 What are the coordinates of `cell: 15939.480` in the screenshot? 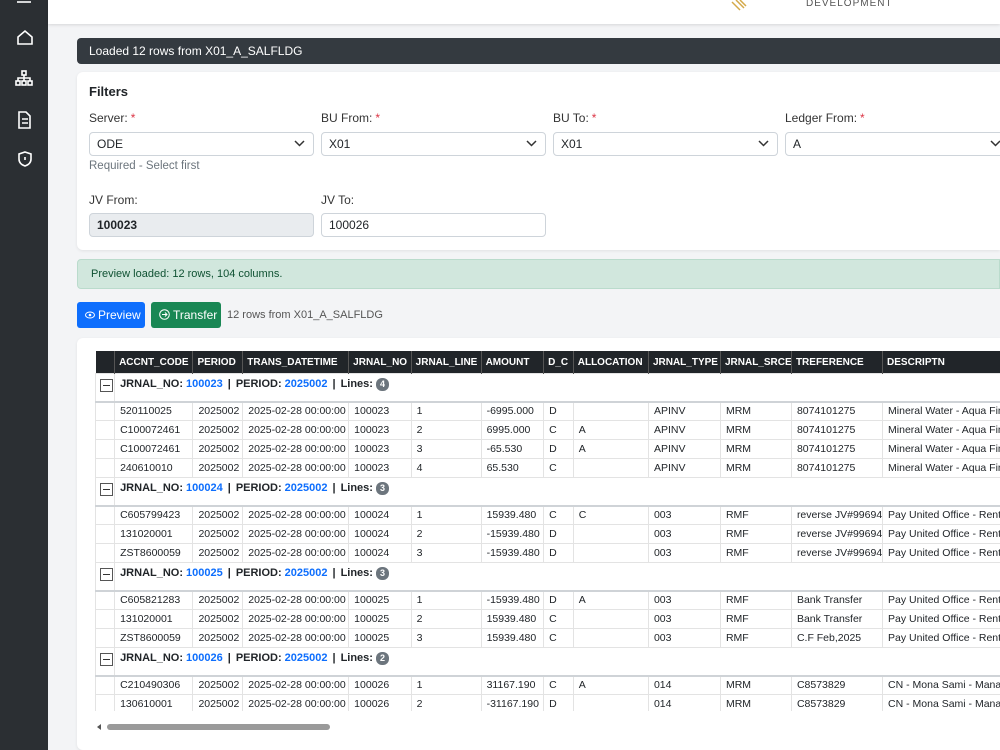 It's located at (512, 619).